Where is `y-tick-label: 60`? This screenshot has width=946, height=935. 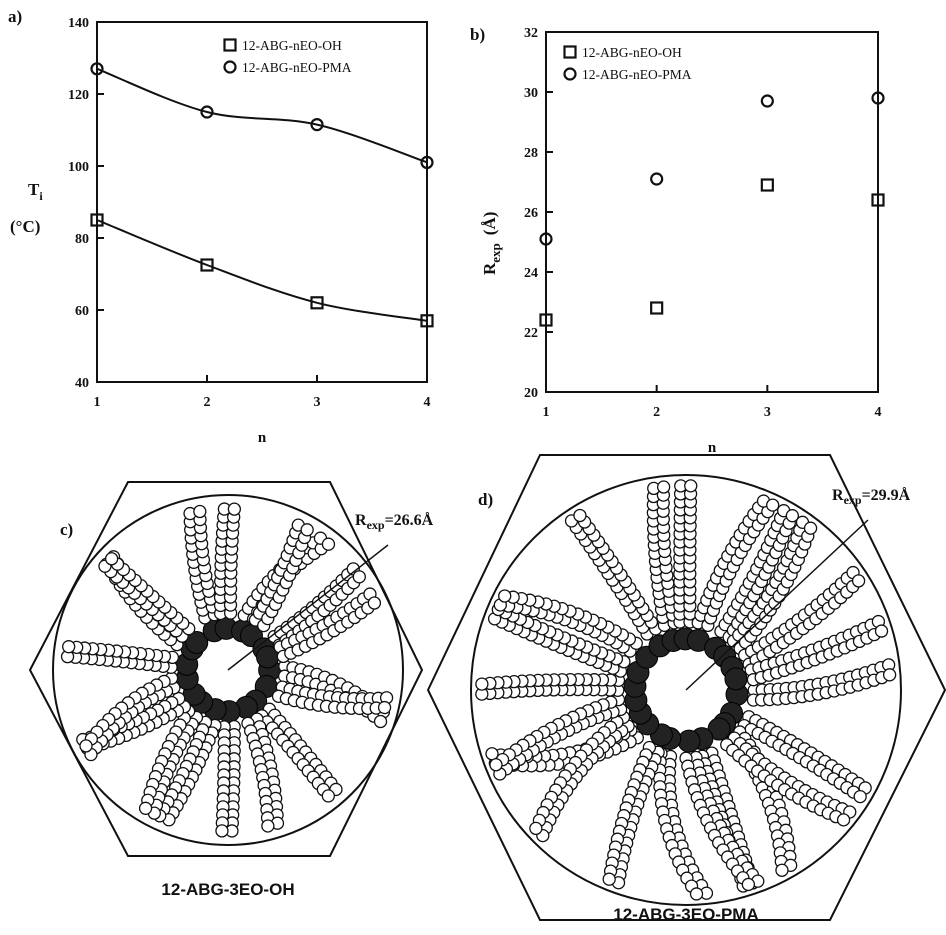
y-tick-label: 60 is located at coordinates (82, 311).